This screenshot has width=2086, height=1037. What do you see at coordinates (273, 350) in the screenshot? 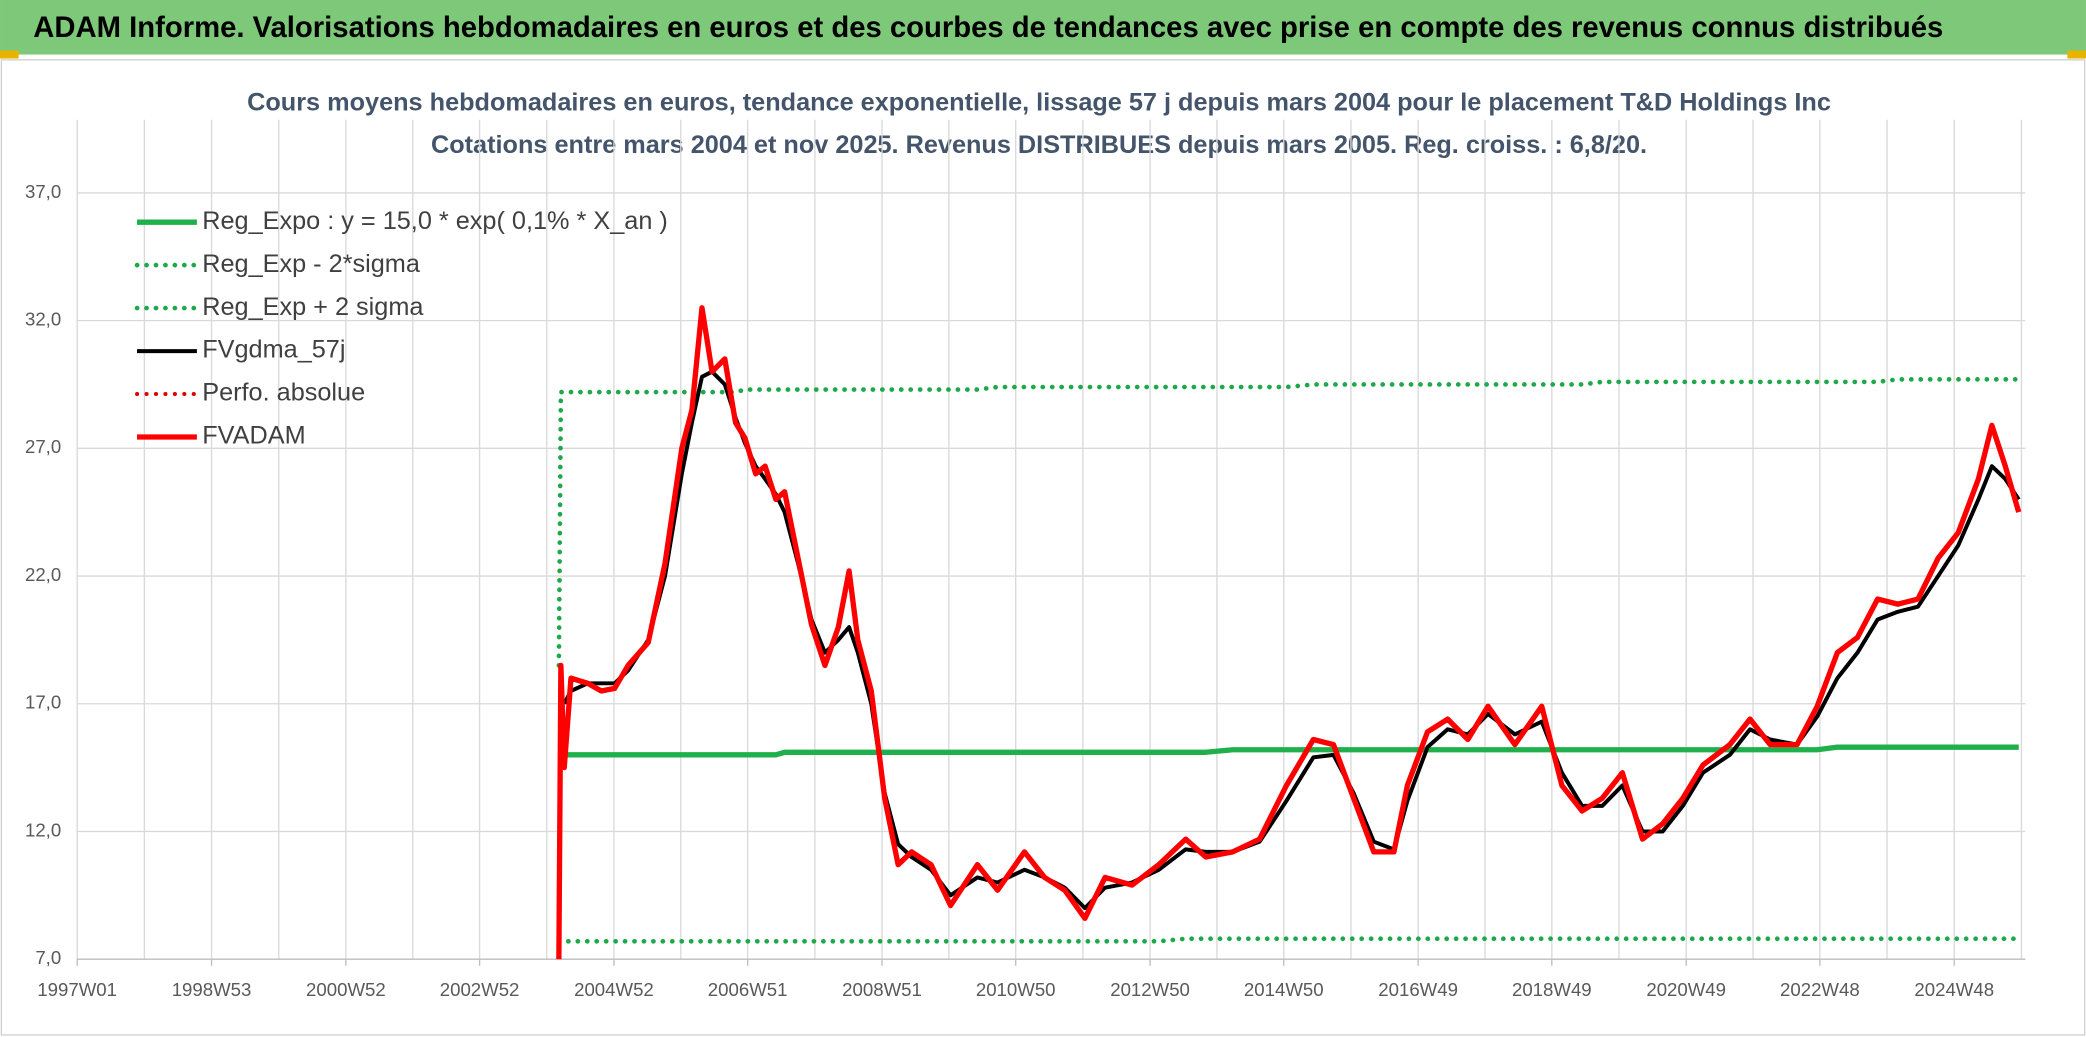
I see `legend-label: FVgdma_57j` at bounding box center [273, 350].